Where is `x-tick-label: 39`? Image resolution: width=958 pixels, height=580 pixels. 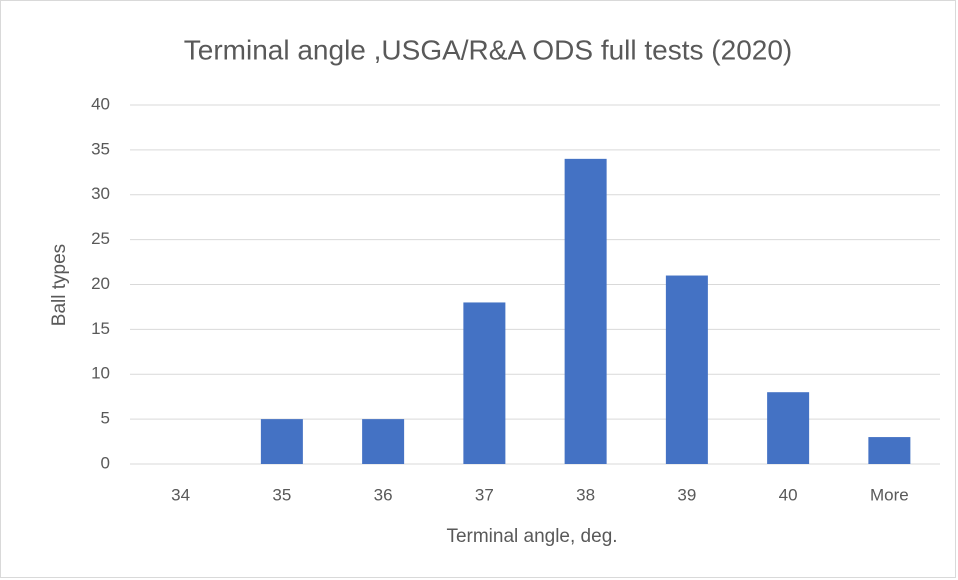 x-tick-label: 39 is located at coordinates (686, 494).